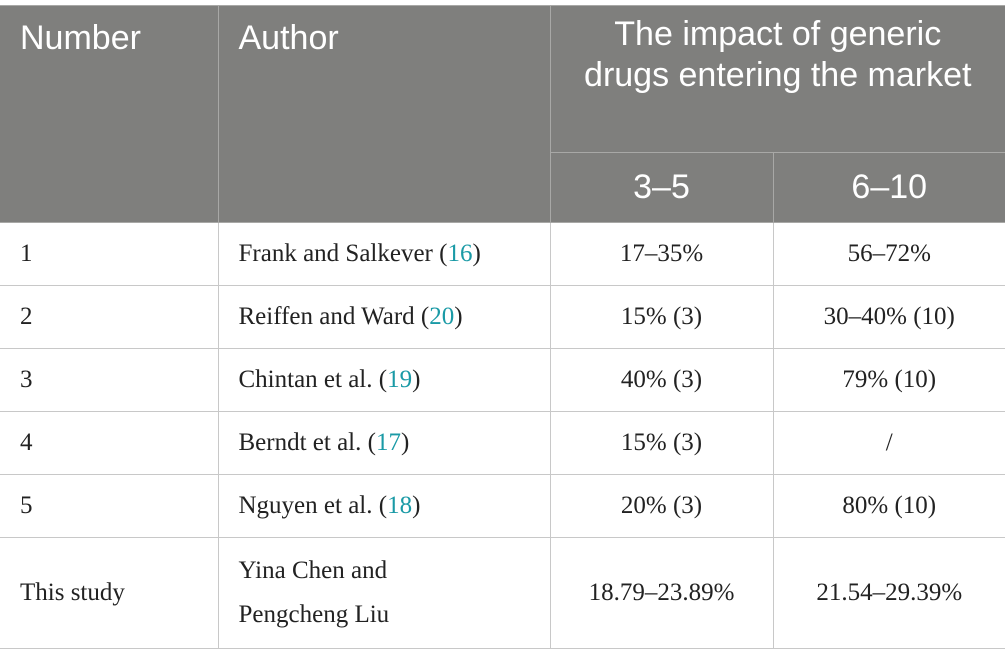 This screenshot has height=661, width=1005. Describe the element at coordinates (314, 592) in the screenshot. I see `author-text: Yina Chen and Pengcheng Liu` at that location.